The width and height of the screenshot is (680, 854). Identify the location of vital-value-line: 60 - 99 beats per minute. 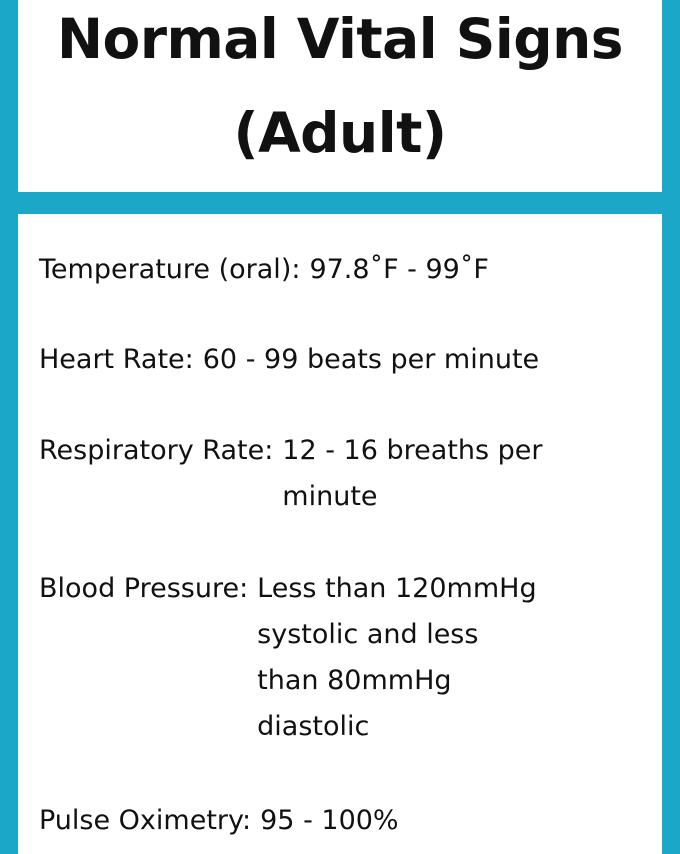
(371, 359).